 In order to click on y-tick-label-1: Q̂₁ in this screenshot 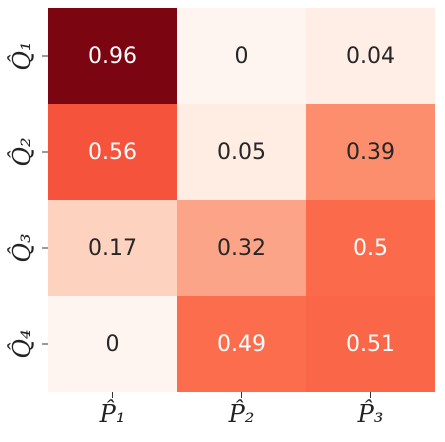, I will do `click(22, 55)`.